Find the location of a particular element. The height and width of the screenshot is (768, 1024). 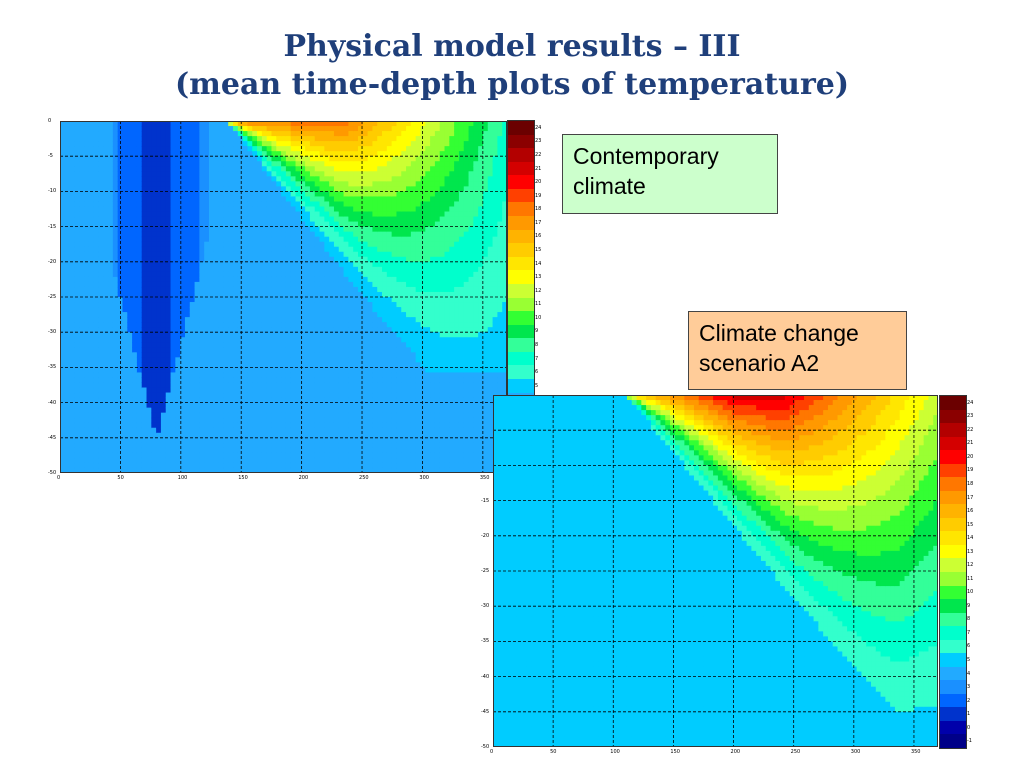

colorbar-label: 4 is located at coordinates (969, 673).